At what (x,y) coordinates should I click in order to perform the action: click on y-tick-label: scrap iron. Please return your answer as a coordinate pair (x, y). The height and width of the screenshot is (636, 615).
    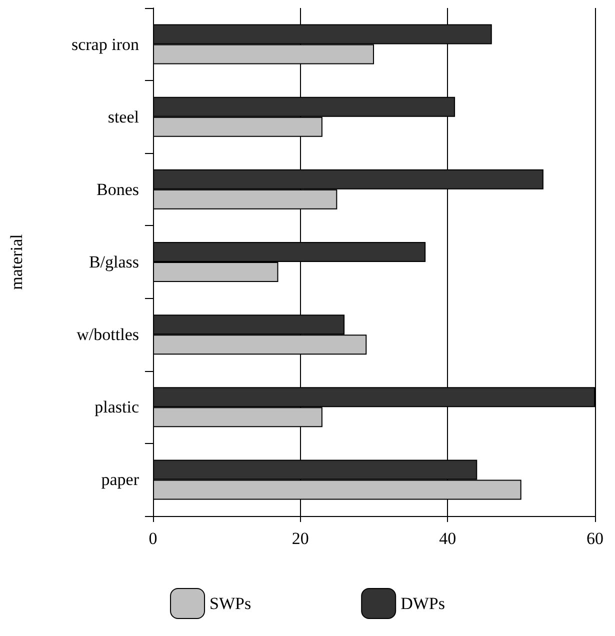
    Looking at the image, I should click on (105, 44).